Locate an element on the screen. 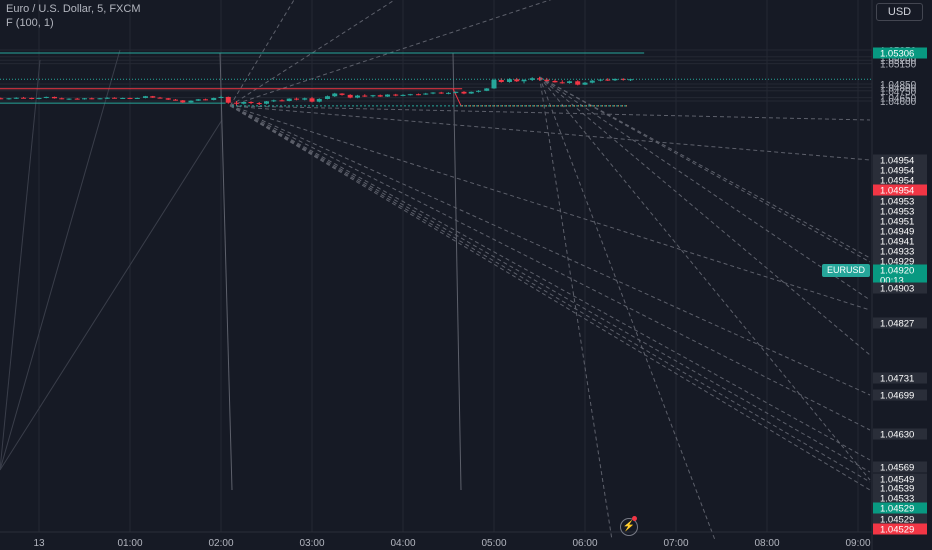 This screenshot has height=550, width=932. candles is located at coordinates (316, 91).